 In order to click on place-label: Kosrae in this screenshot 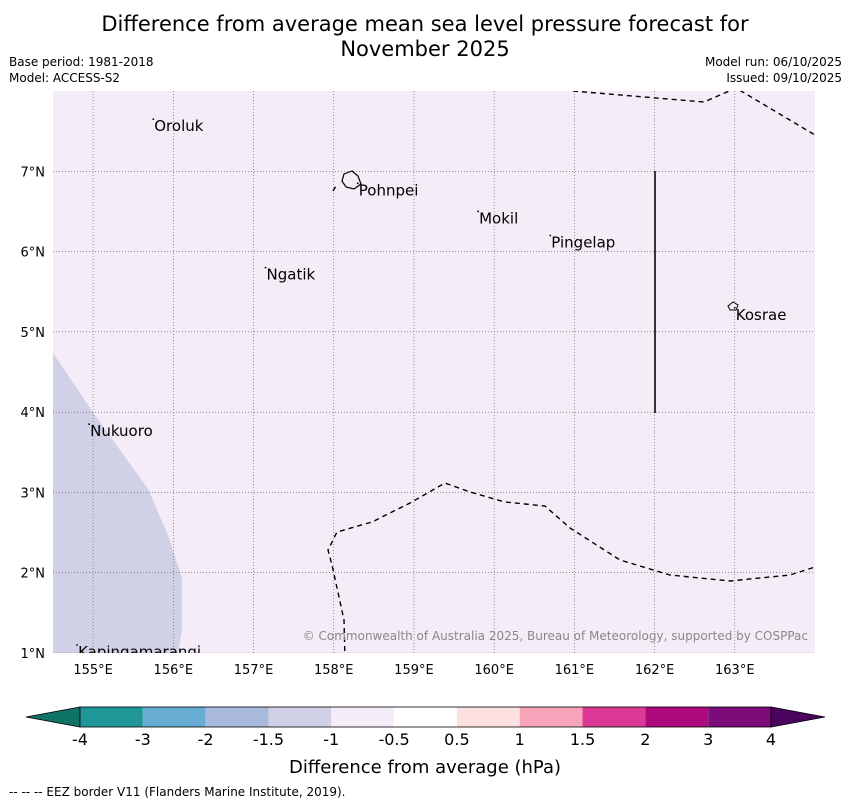, I will do `click(761, 315)`.